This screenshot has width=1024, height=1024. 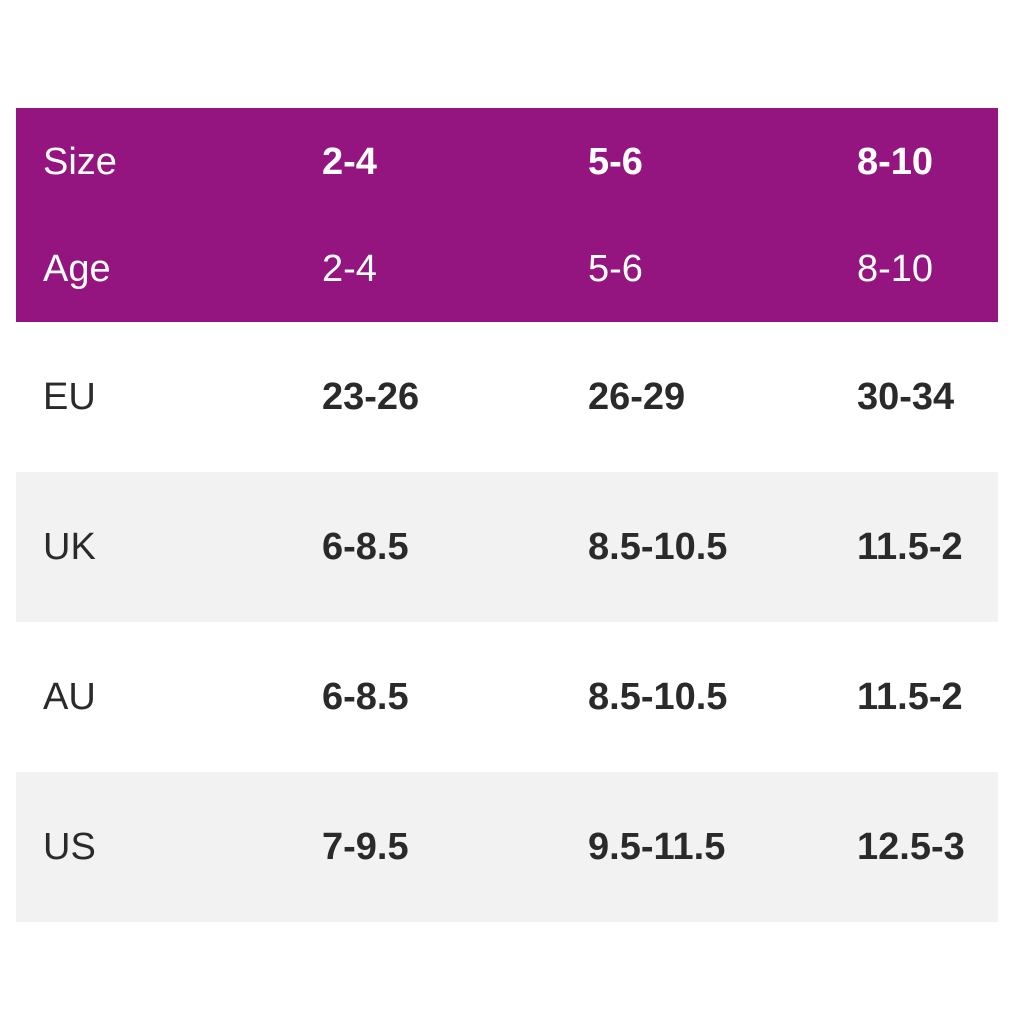 What do you see at coordinates (910, 697) in the screenshot?
I see `au-value-3: 11.5-2` at bounding box center [910, 697].